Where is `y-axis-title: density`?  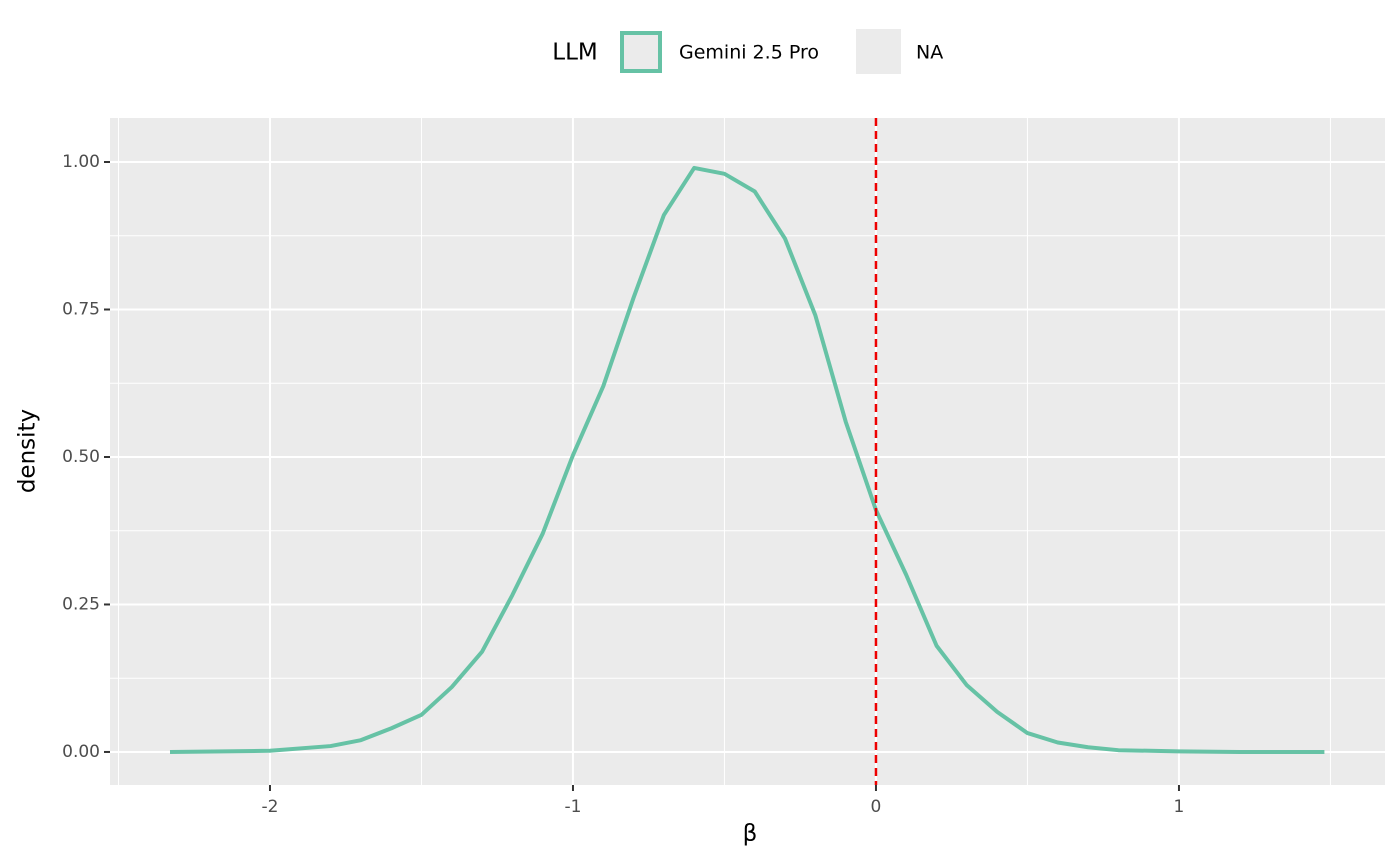
y-axis-title: density is located at coordinates (28, 451).